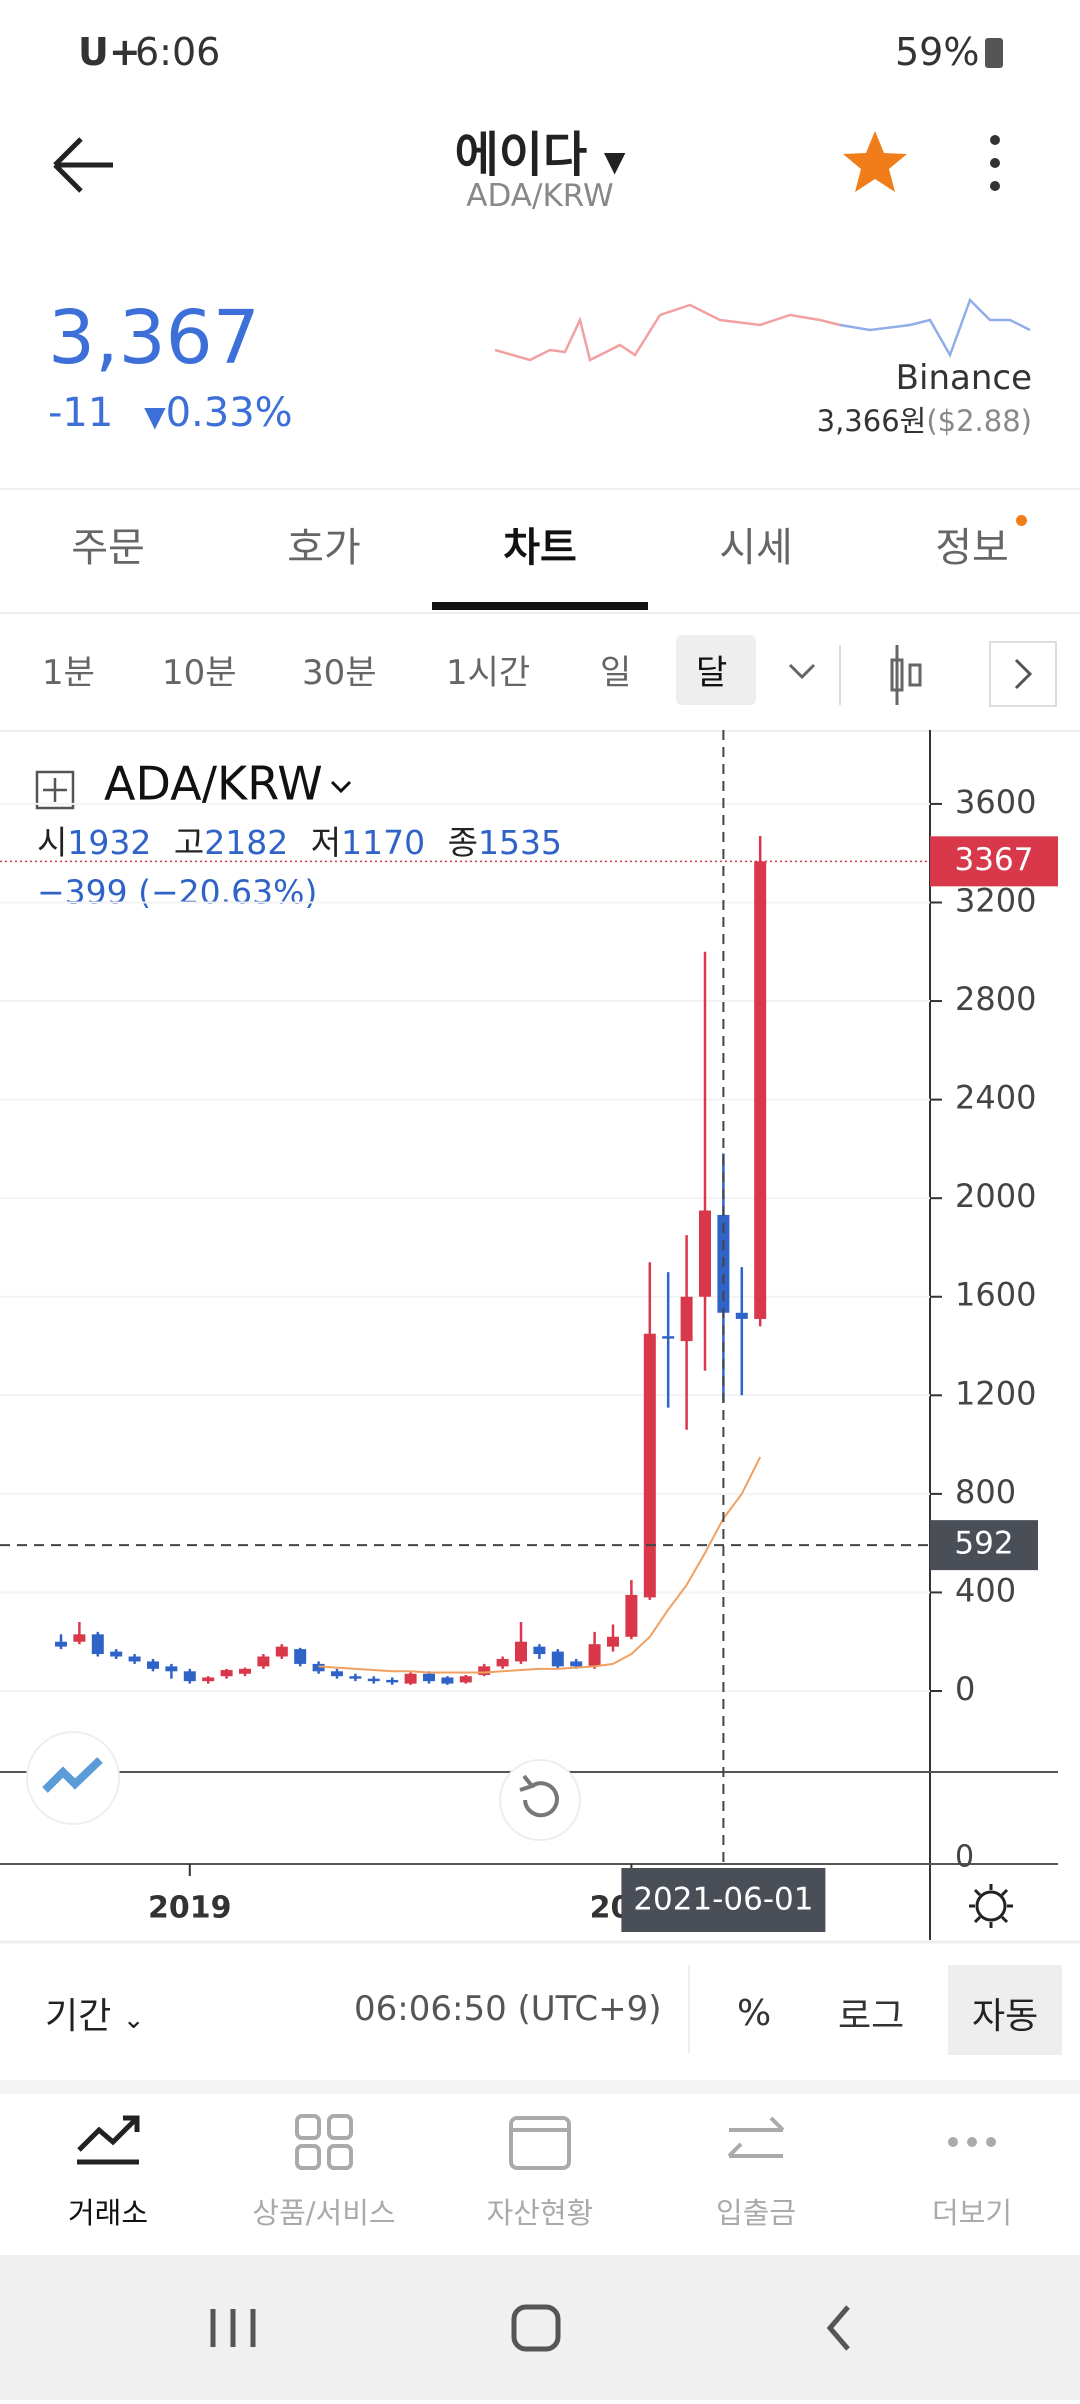  Describe the element at coordinates (991, 1906) in the screenshot. I see `settings-icon` at that location.